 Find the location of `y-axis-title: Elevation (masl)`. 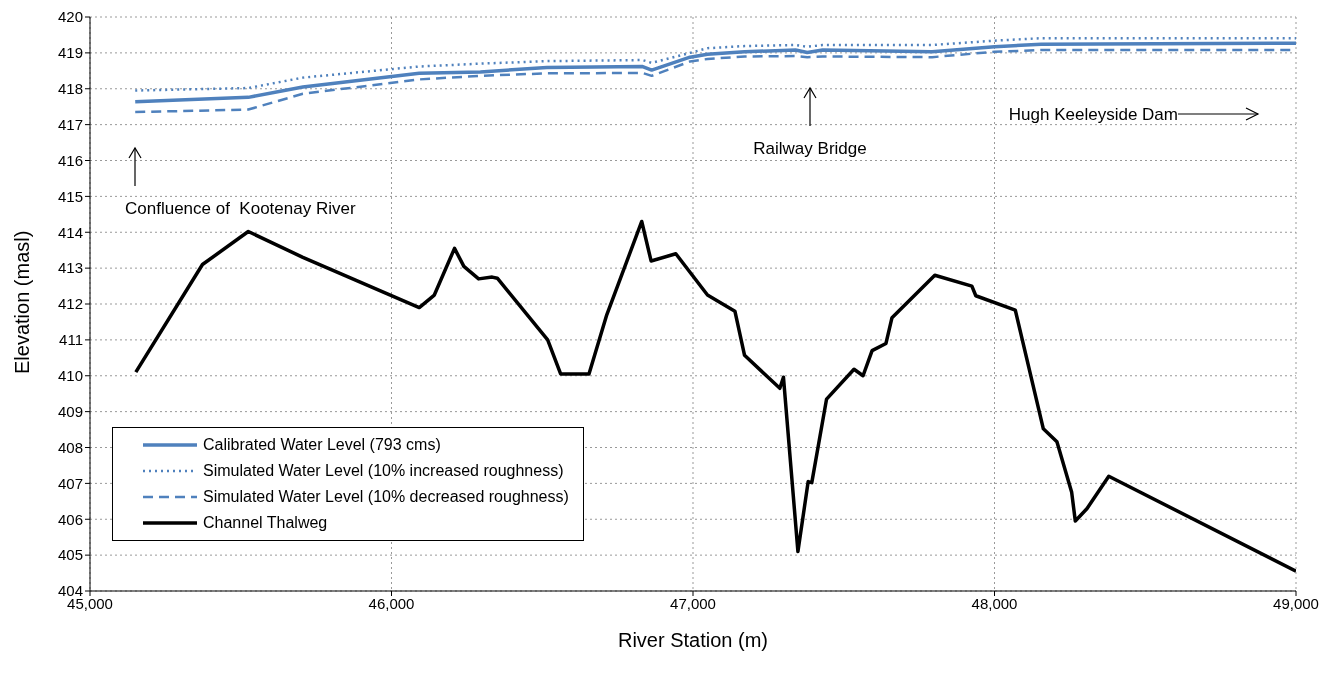

y-axis-title: Elevation (masl) is located at coordinates (22, 302).